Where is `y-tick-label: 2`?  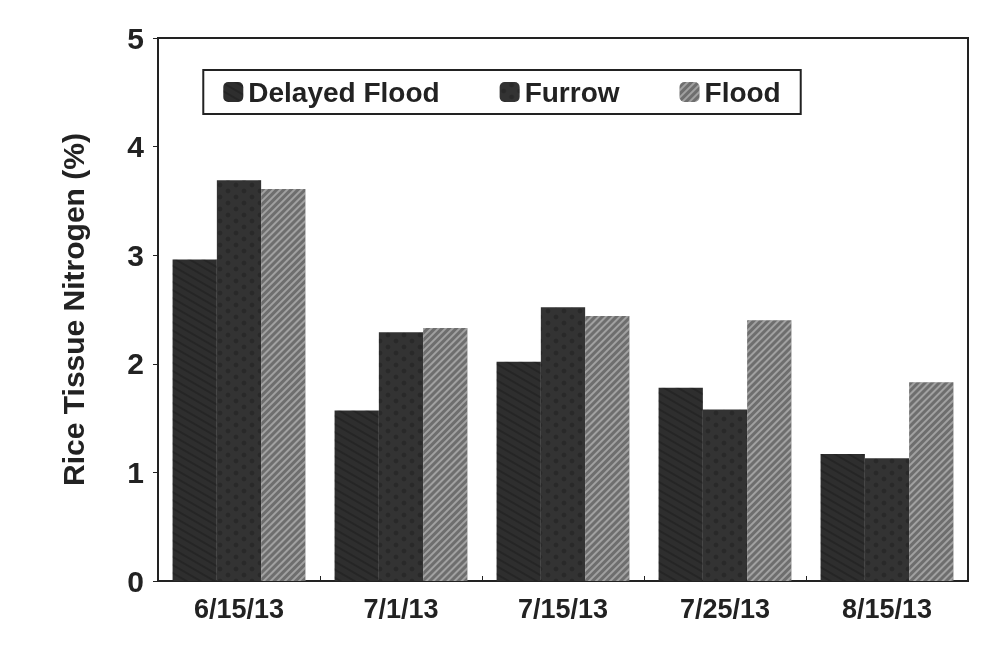
y-tick-label: 2 is located at coordinates (135, 364).